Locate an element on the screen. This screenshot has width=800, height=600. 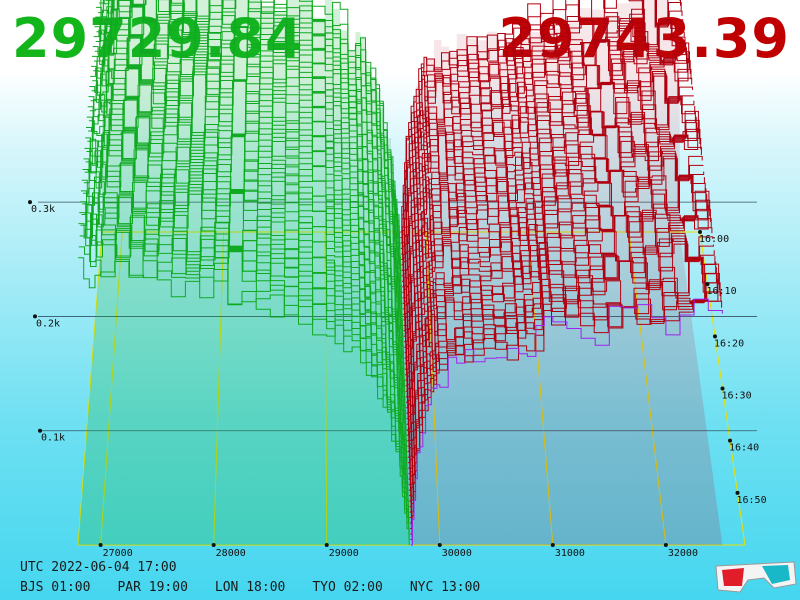
time-tick-label: 16:50 is located at coordinates (752, 500).